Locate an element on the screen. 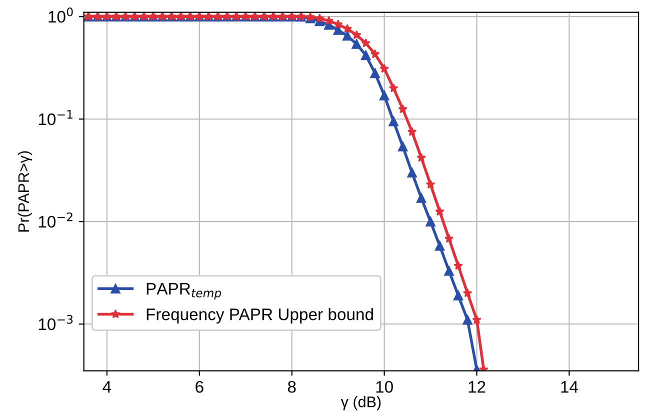 This screenshot has height=412, width=645. x-tick-label: 10 is located at coordinates (384, 386).